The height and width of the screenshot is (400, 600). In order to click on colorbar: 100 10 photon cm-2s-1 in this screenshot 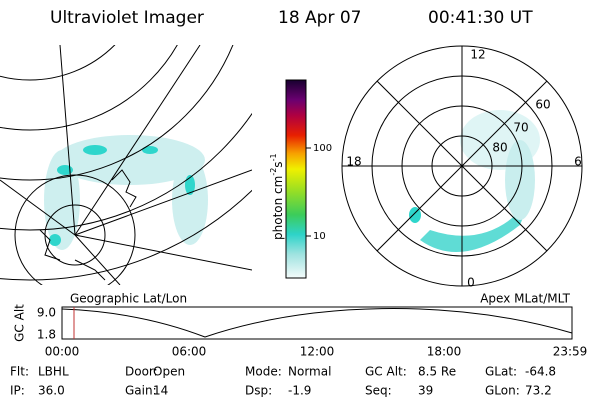, I will do `click(300, 179)`.